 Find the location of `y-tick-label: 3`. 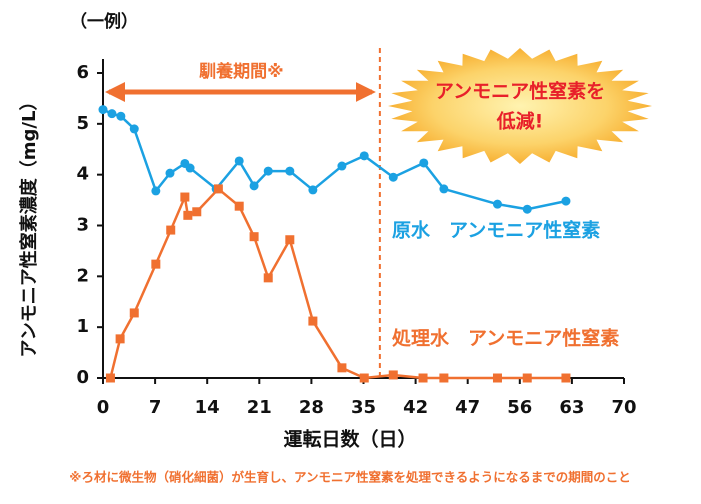

y-tick-label: 3 is located at coordinates (82, 225).